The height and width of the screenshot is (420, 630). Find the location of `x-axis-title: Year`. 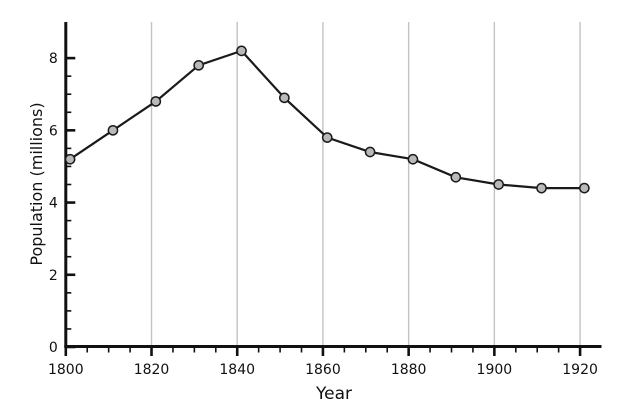

x-axis-title: Year is located at coordinates (333, 394).